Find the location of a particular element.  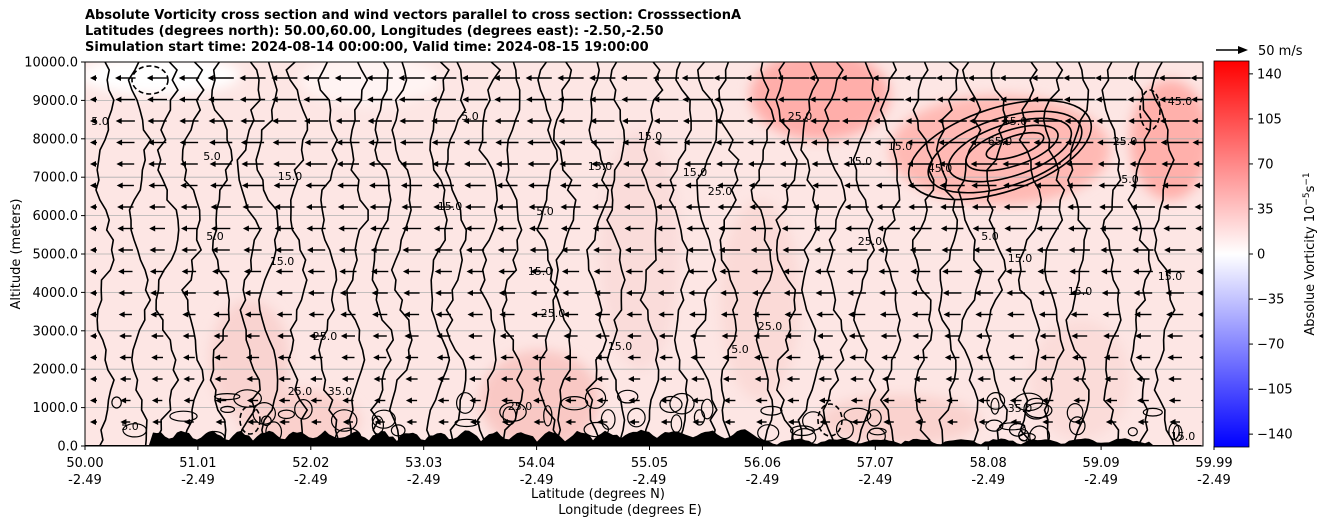

colorbar-label-exponent: −5 is located at coordinates (1307, 198).